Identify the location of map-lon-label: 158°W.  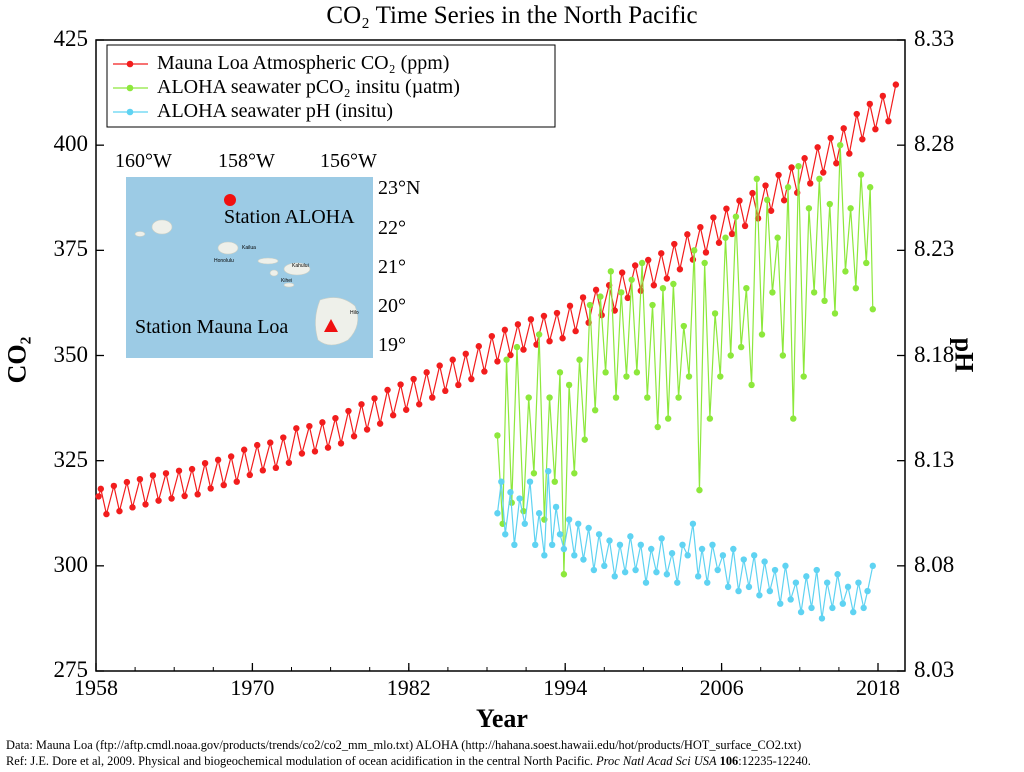
(246, 161).